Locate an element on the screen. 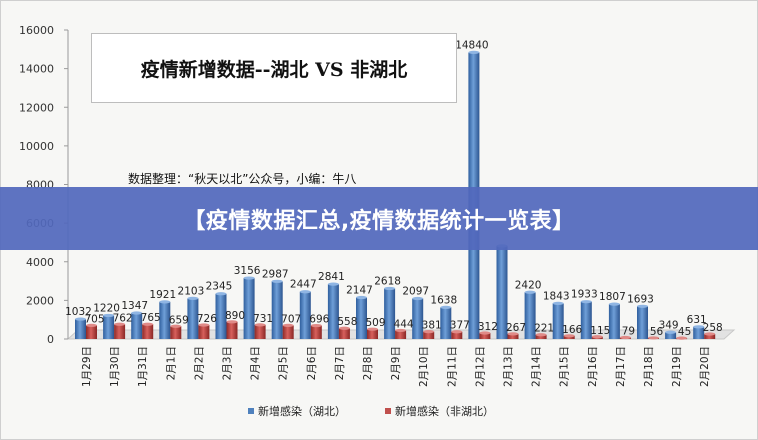  data-credit-note: 数据整理：“秋天以北”公众号，小编：牛八 is located at coordinates (242, 179).